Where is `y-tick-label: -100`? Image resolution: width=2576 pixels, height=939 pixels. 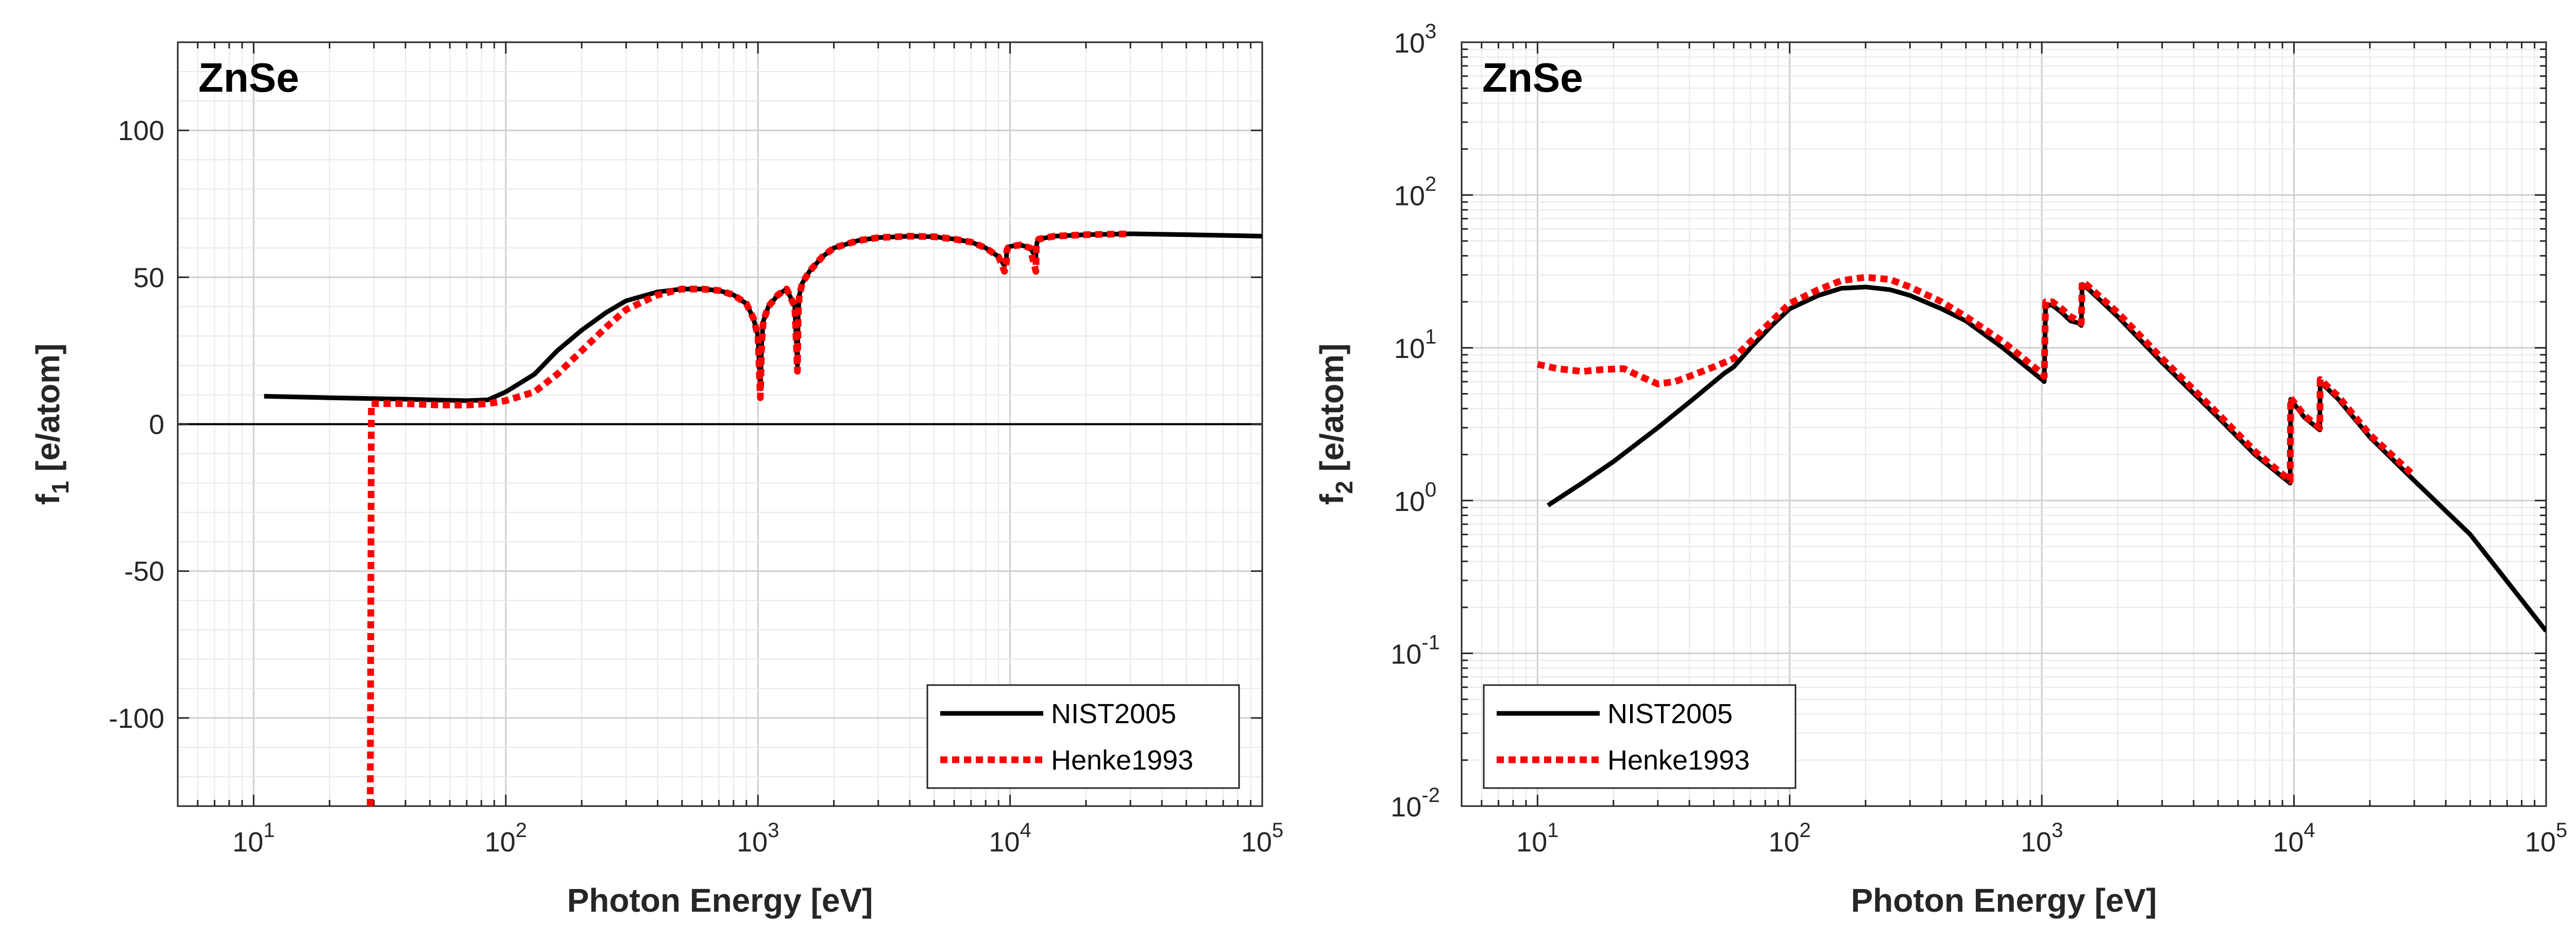 y-tick-label: -100 is located at coordinates (136, 718).